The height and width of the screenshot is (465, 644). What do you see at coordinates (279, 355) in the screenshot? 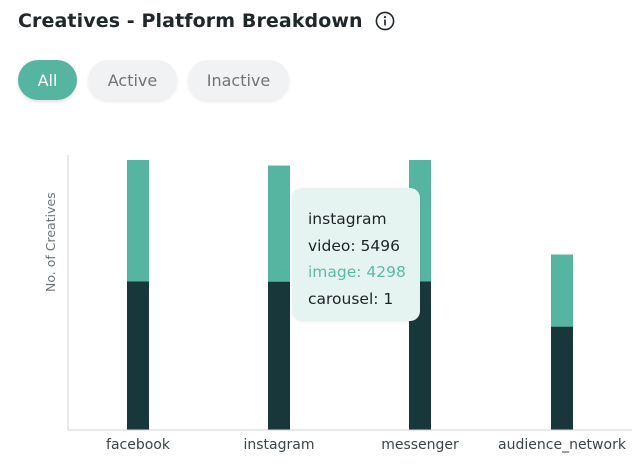
I see `bar-instagram-video` at bounding box center [279, 355].